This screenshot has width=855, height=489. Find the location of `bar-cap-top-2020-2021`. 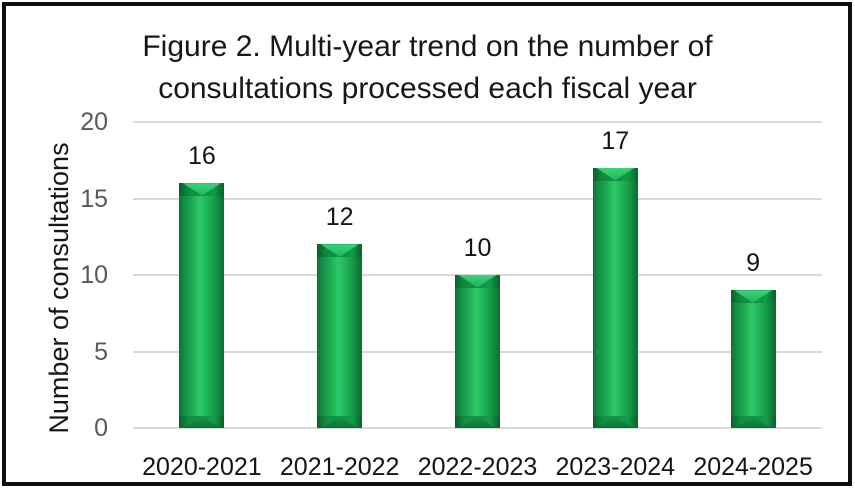

bar-cap-top-2020-2021 is located at coordinates (202, 190).